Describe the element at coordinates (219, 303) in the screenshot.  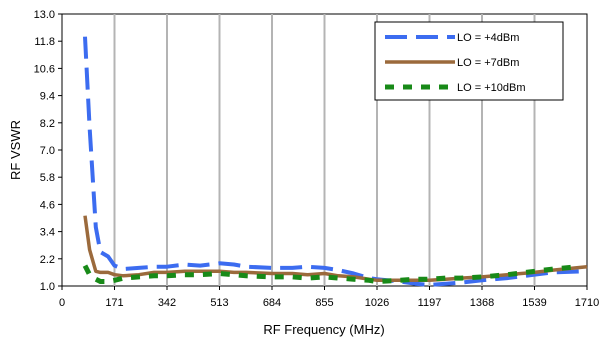
I see `x-tick-label: 513` at that location.